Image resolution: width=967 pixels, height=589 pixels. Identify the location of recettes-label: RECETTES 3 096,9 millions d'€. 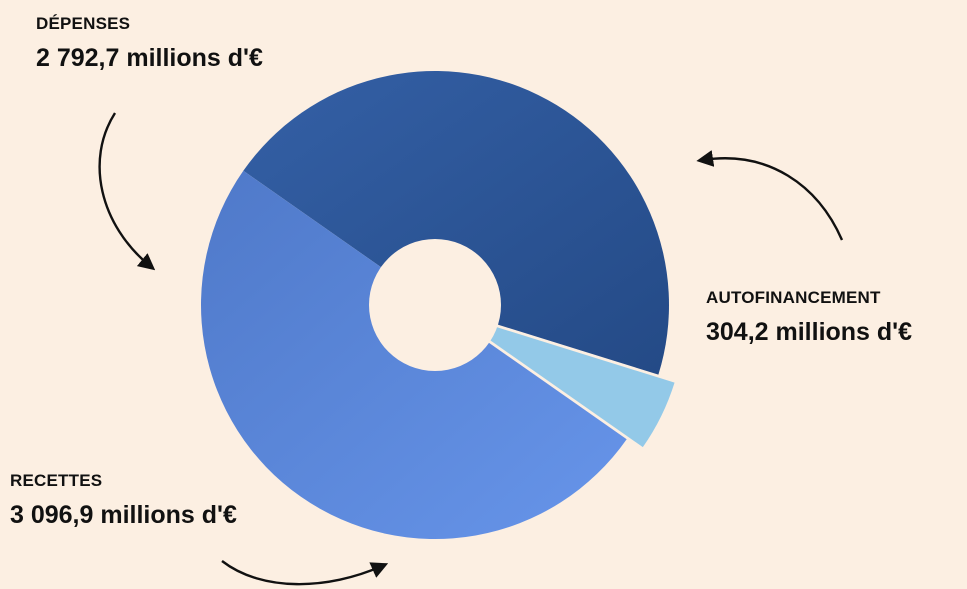
(123, 500).